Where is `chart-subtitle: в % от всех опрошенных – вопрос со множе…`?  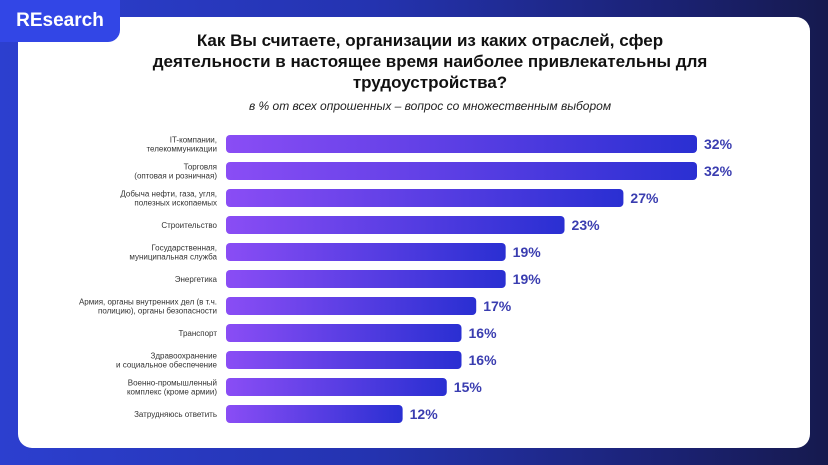
chart-subtitle: в % от всех опрошенных – вопрос со множе… is located at coordinates (430, 106).